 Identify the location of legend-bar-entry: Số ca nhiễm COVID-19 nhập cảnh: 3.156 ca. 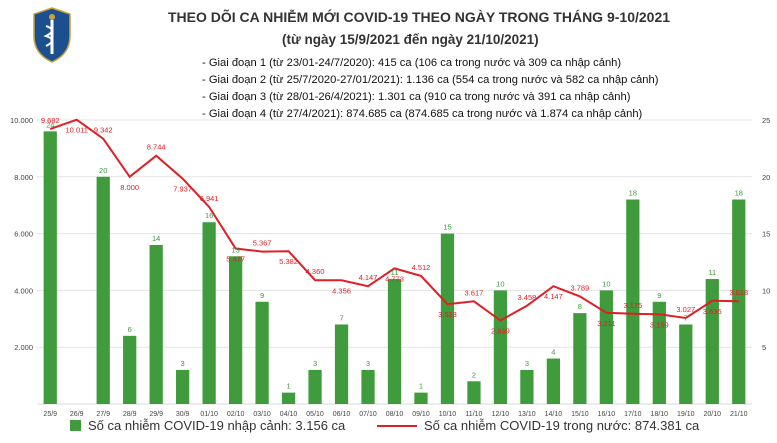
(207, 425).